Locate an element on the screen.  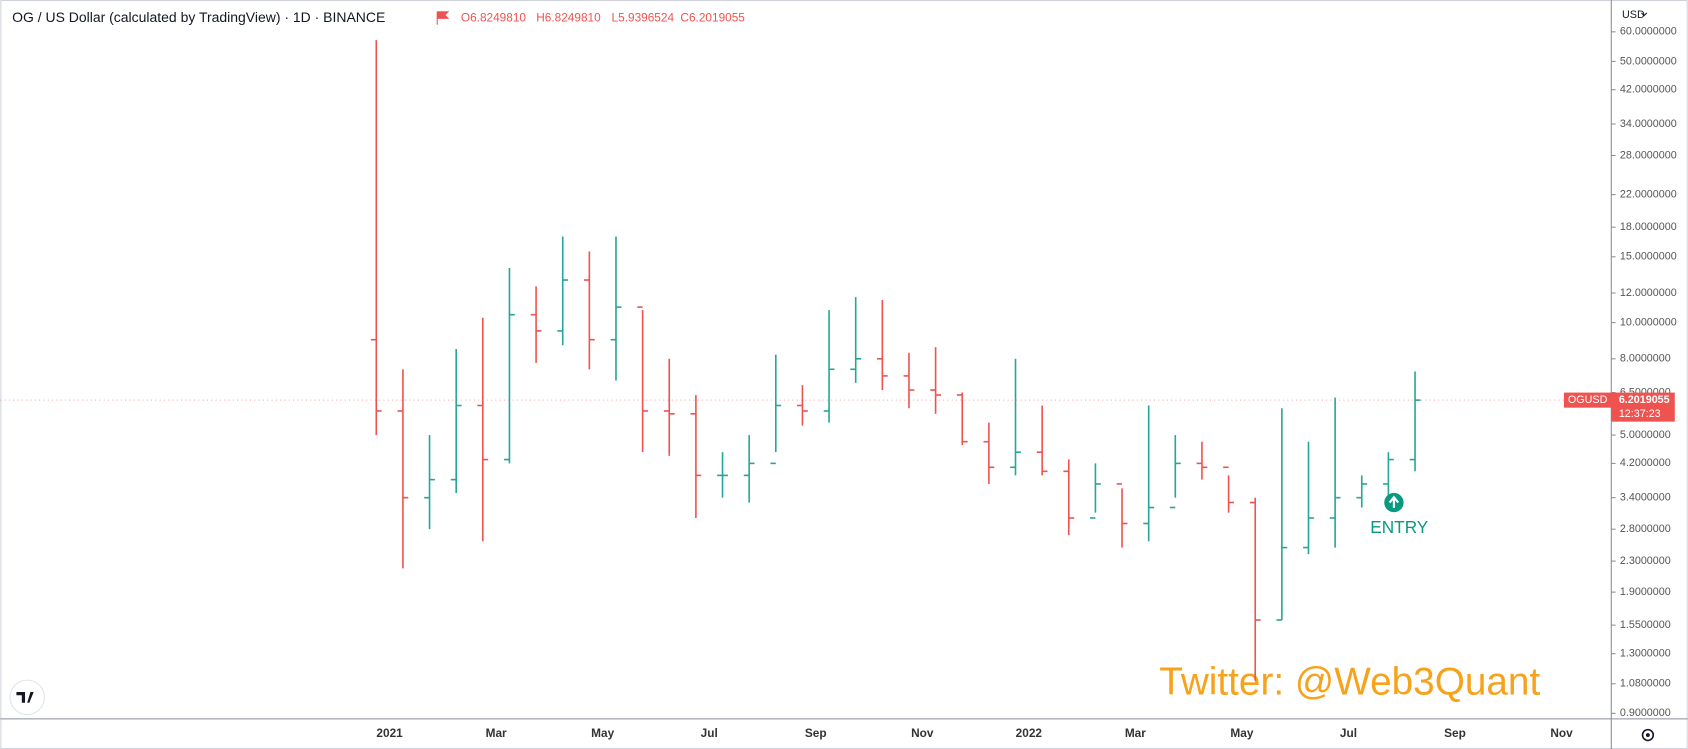
currency-menu: USD is located at coordinates (1635, 15).